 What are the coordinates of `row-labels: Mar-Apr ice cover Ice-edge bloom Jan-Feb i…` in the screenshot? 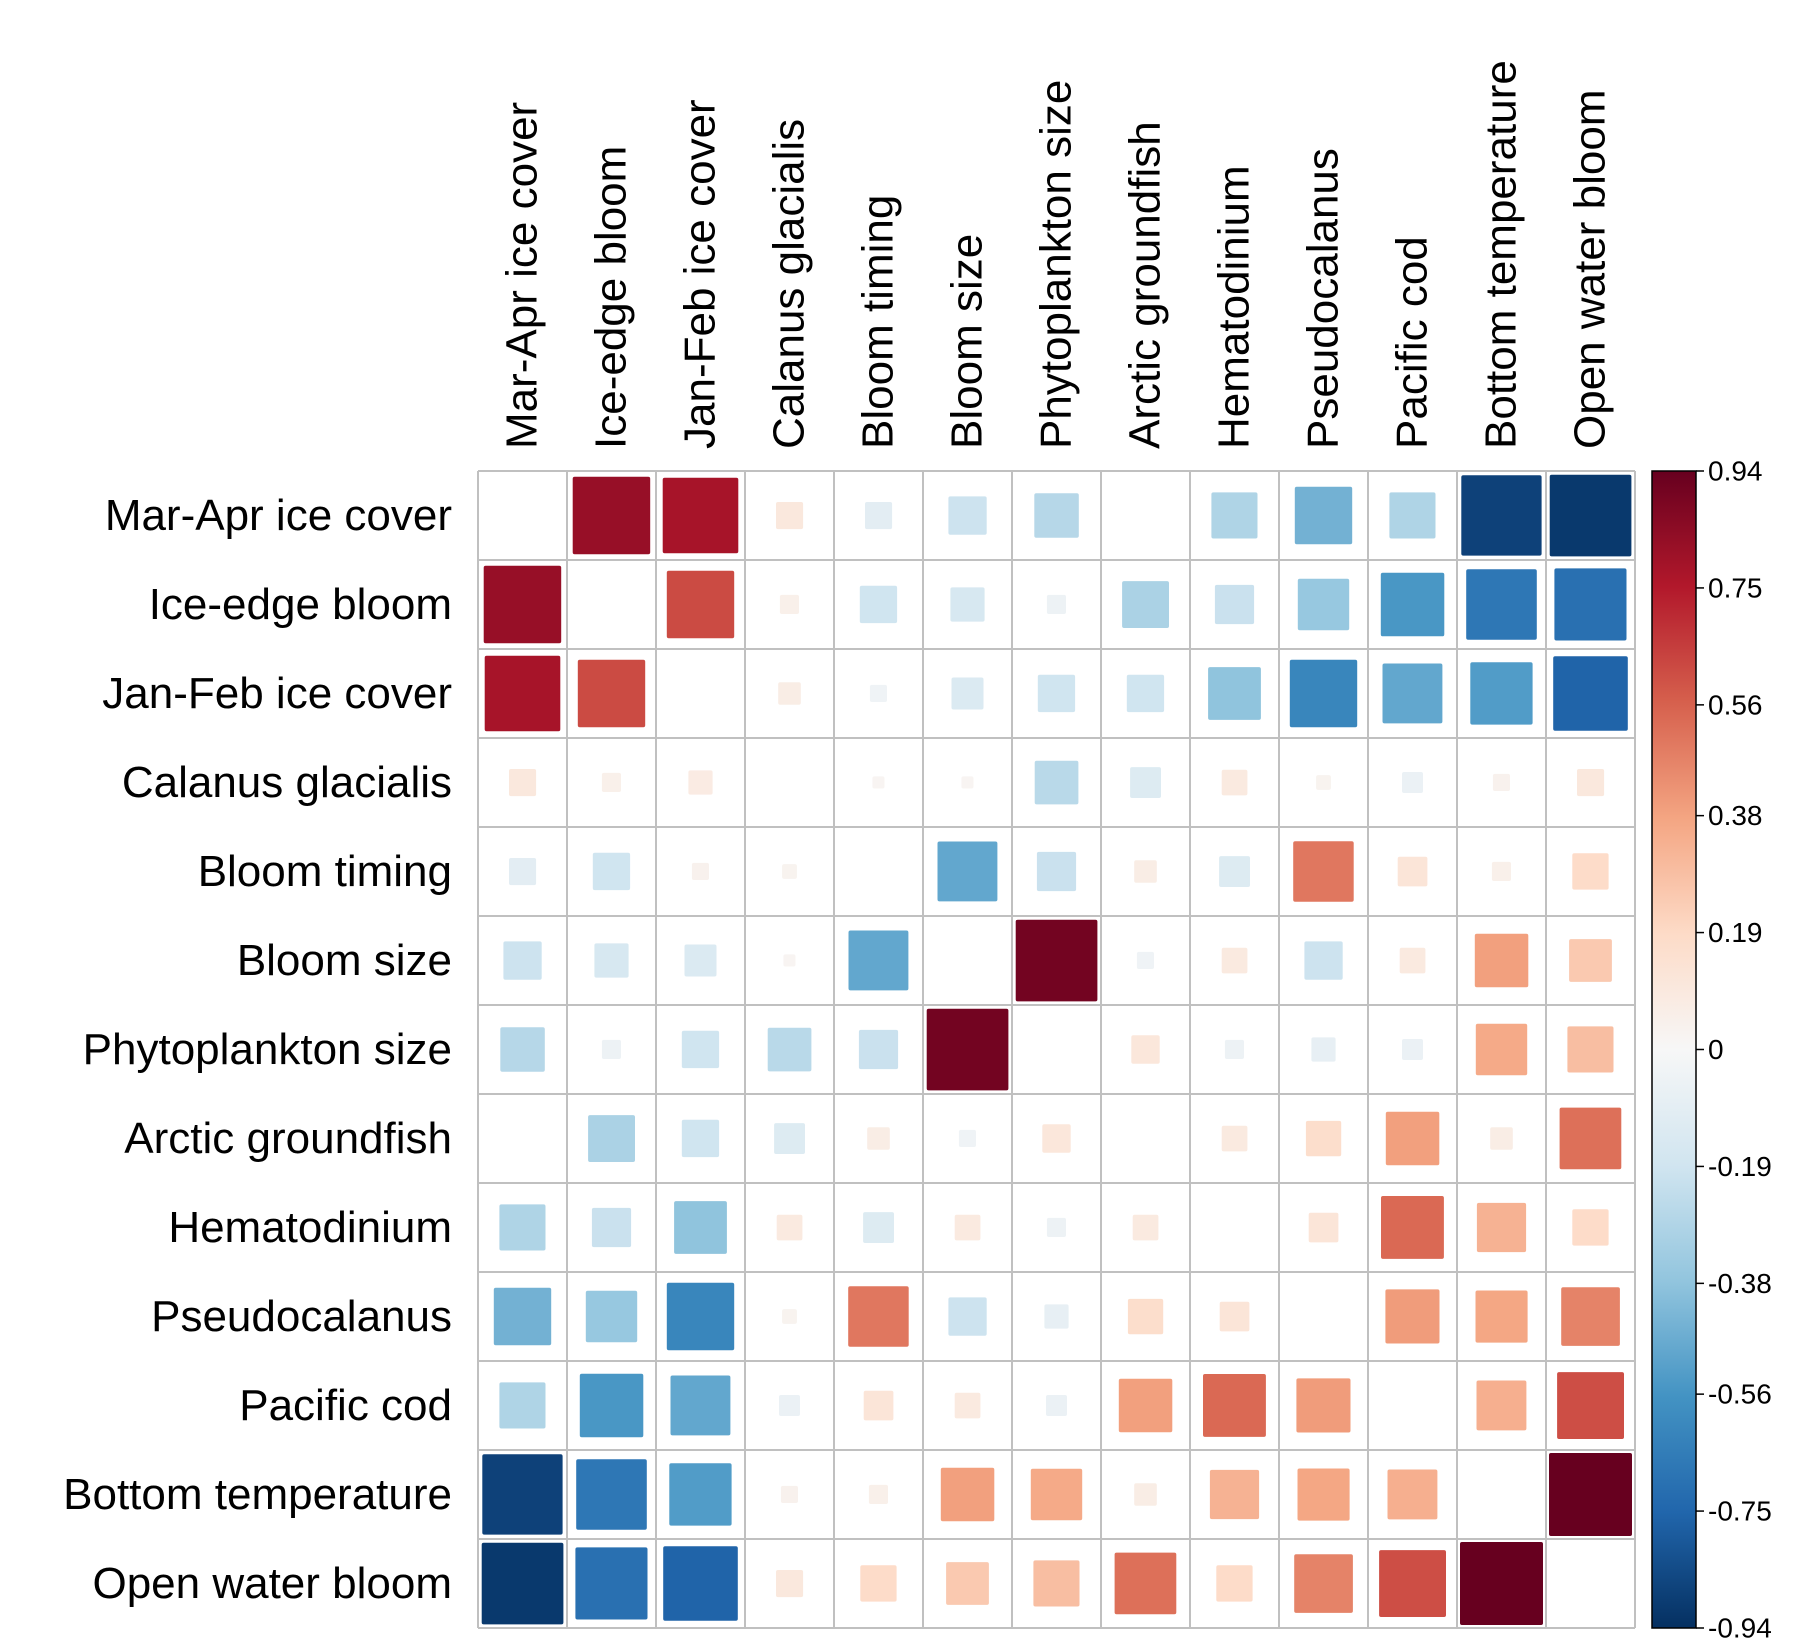 It's located at (257, 1049).